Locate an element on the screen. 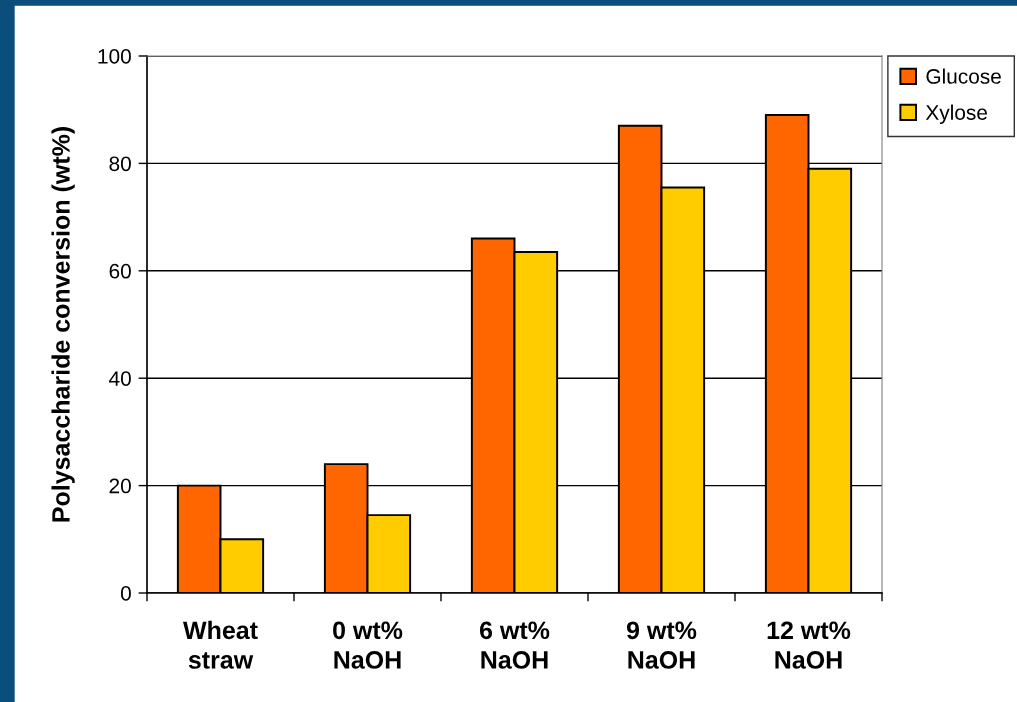 The image size is (1017, 702). y-axis-title: Polysaccharide conversion (wt%) is located at coordinates (63, 324).